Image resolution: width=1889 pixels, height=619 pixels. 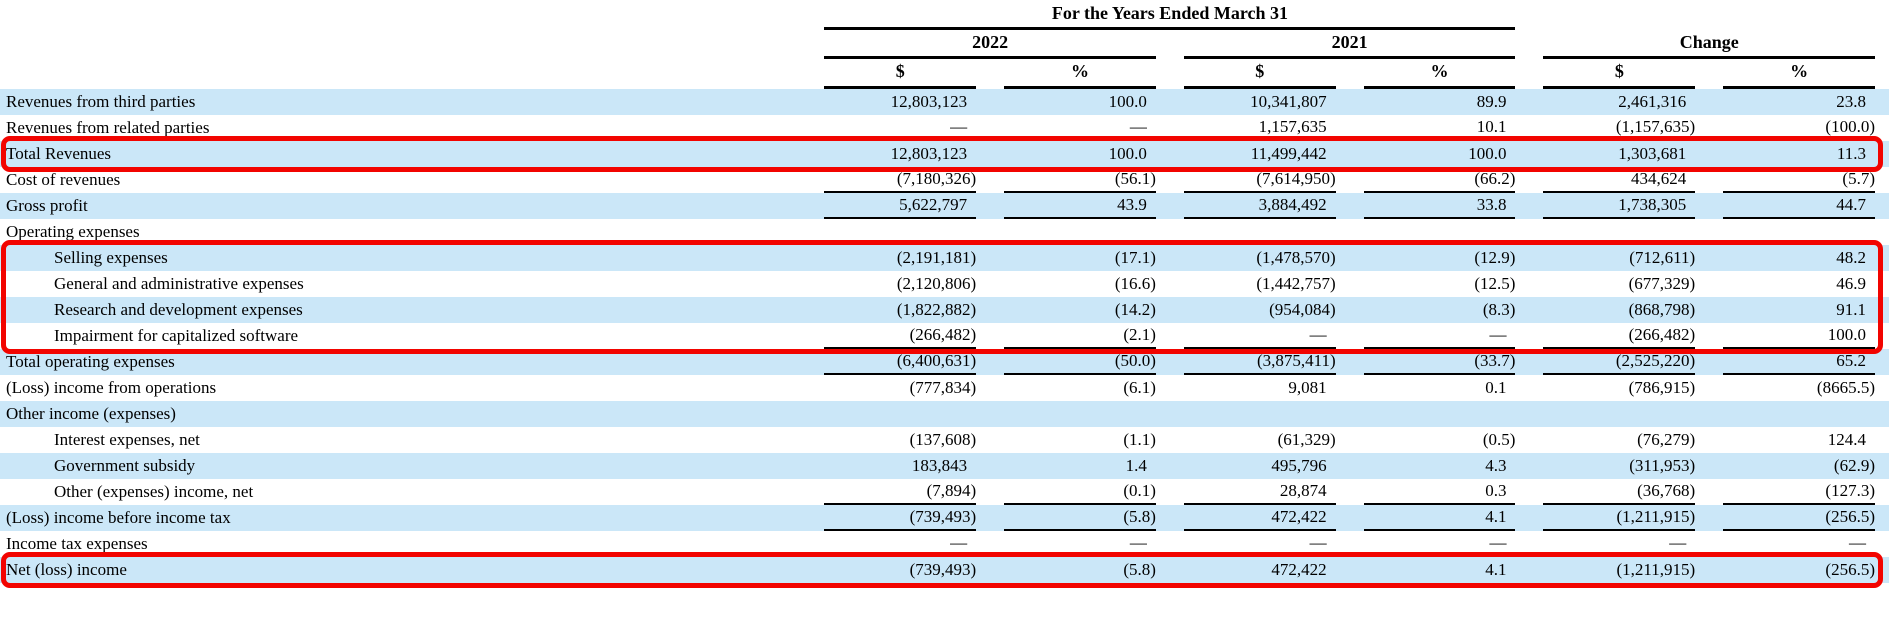 I want to click on row-label-cell: General and administrative expenses, so click(x=405, y=284).